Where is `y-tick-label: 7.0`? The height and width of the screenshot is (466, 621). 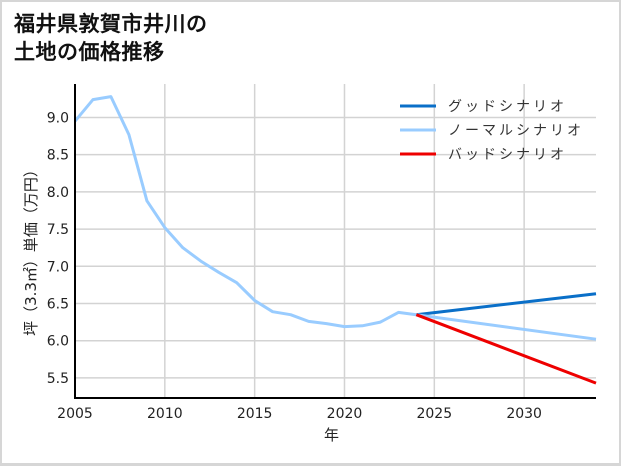 y-tick-label: 7.0 is located at coordinates (58, 267).